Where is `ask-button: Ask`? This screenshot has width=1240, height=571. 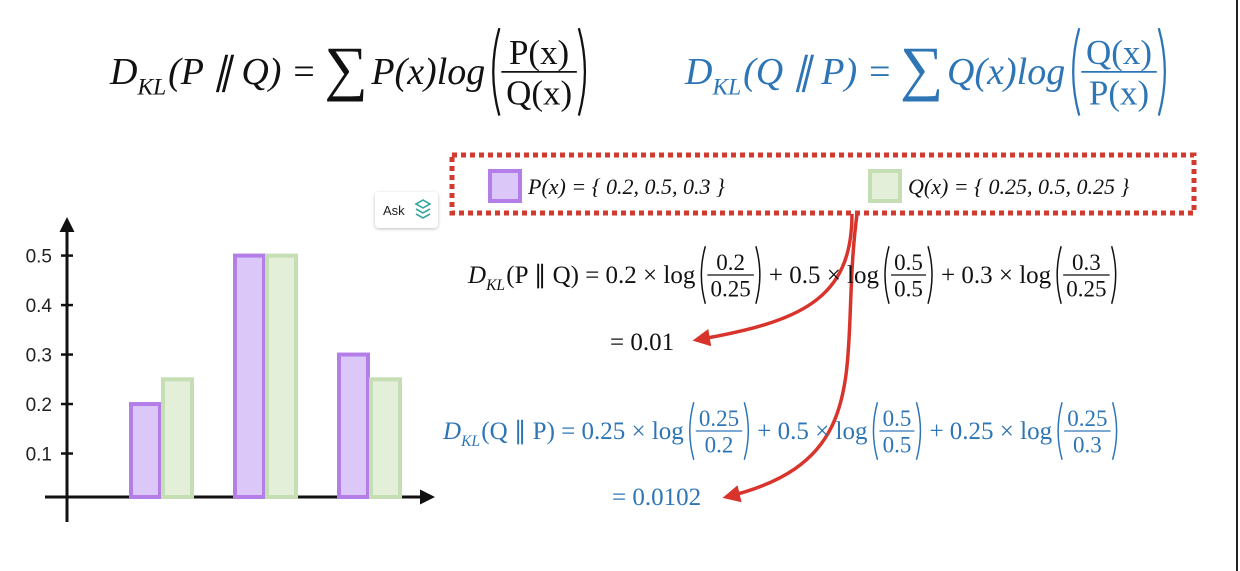 ask-button: Ask is located at coordinates (406, 210).